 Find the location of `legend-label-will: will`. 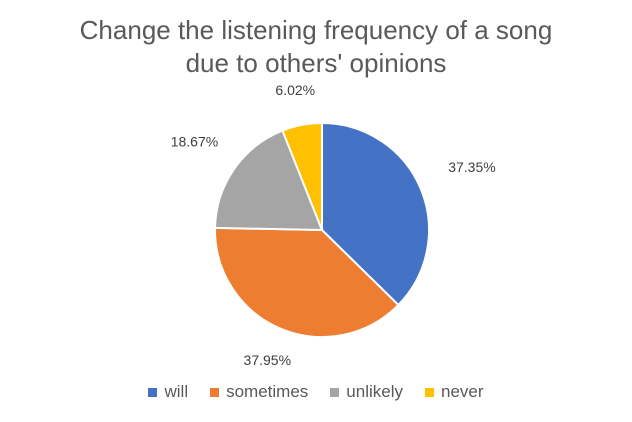

legend-label-will: will is located at coordinates (176, 391).